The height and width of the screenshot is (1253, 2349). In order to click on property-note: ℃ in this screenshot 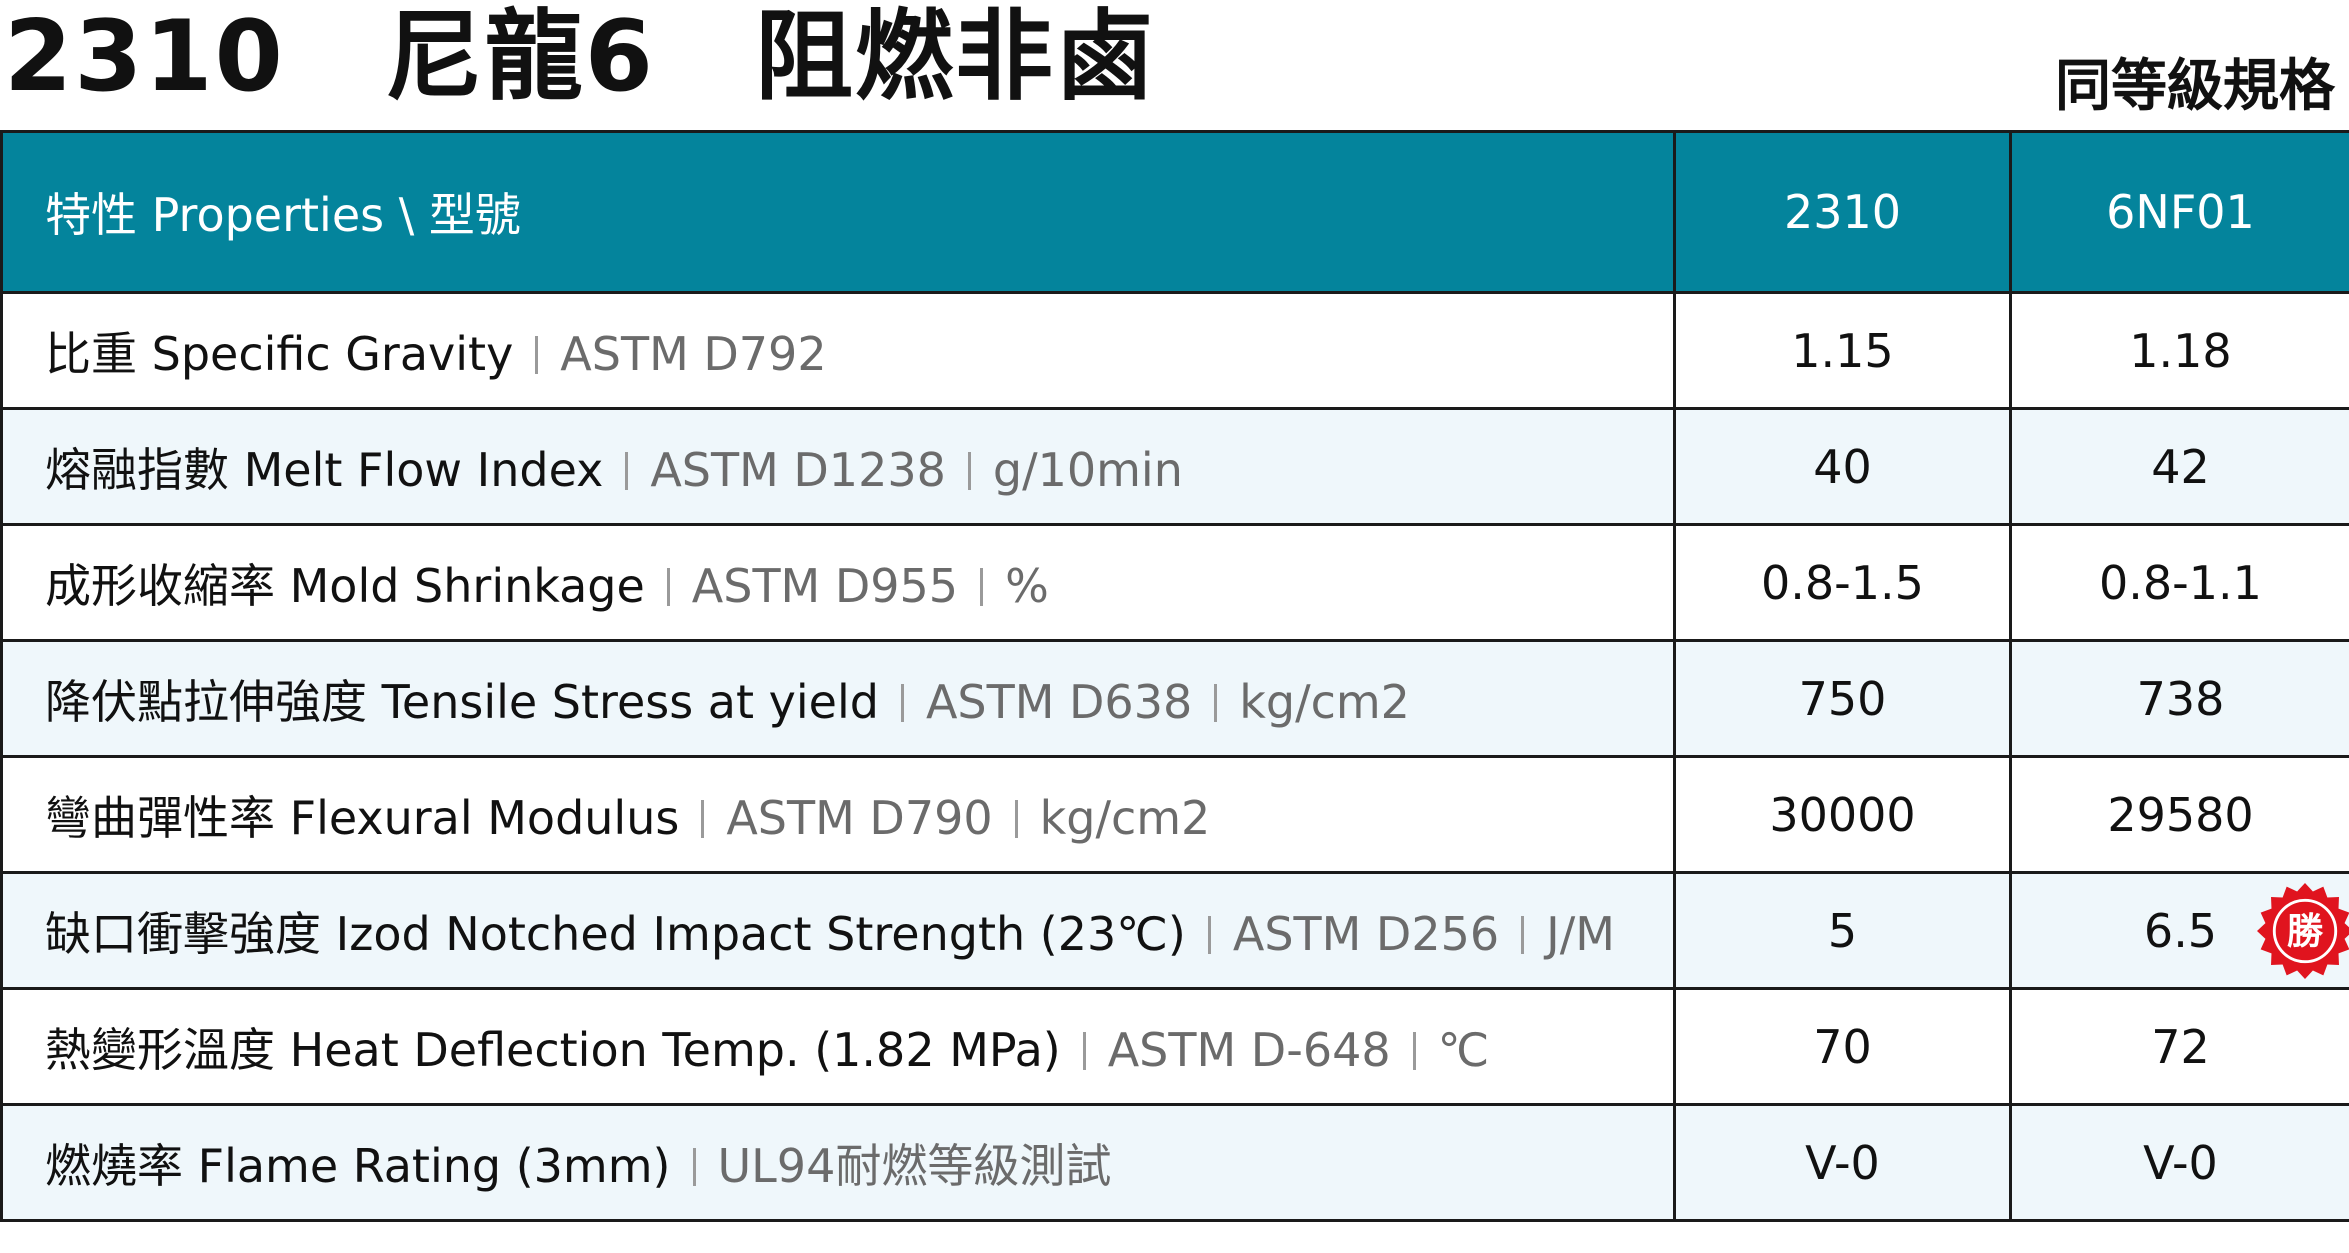, I will do `click(1463, 1049)`.